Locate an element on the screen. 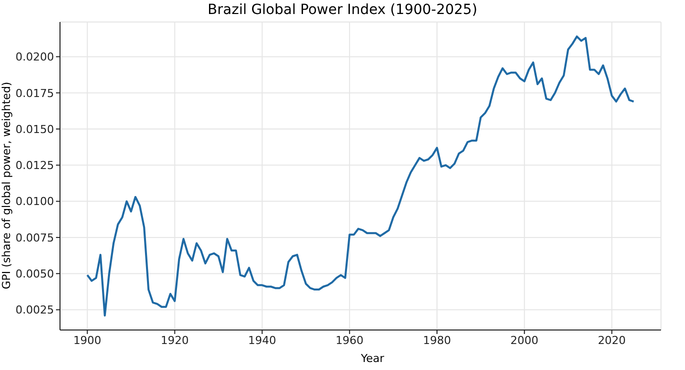 The width and height of the screenshot is (685, 370). x-tick-label: 1960 is located at coordinates (350, 340).